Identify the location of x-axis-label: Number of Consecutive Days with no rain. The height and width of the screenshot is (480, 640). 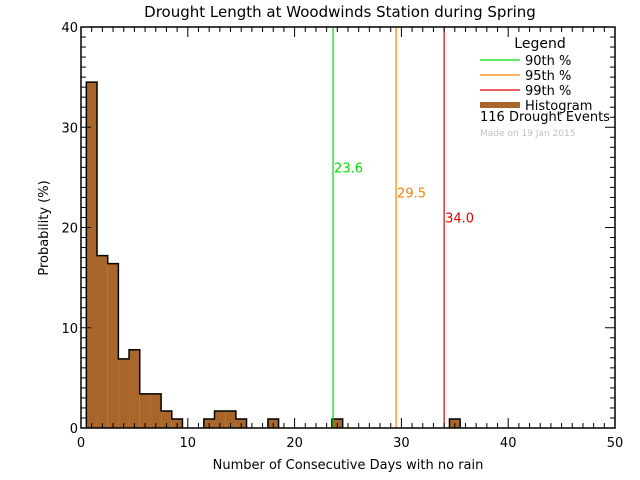
(348, 465).